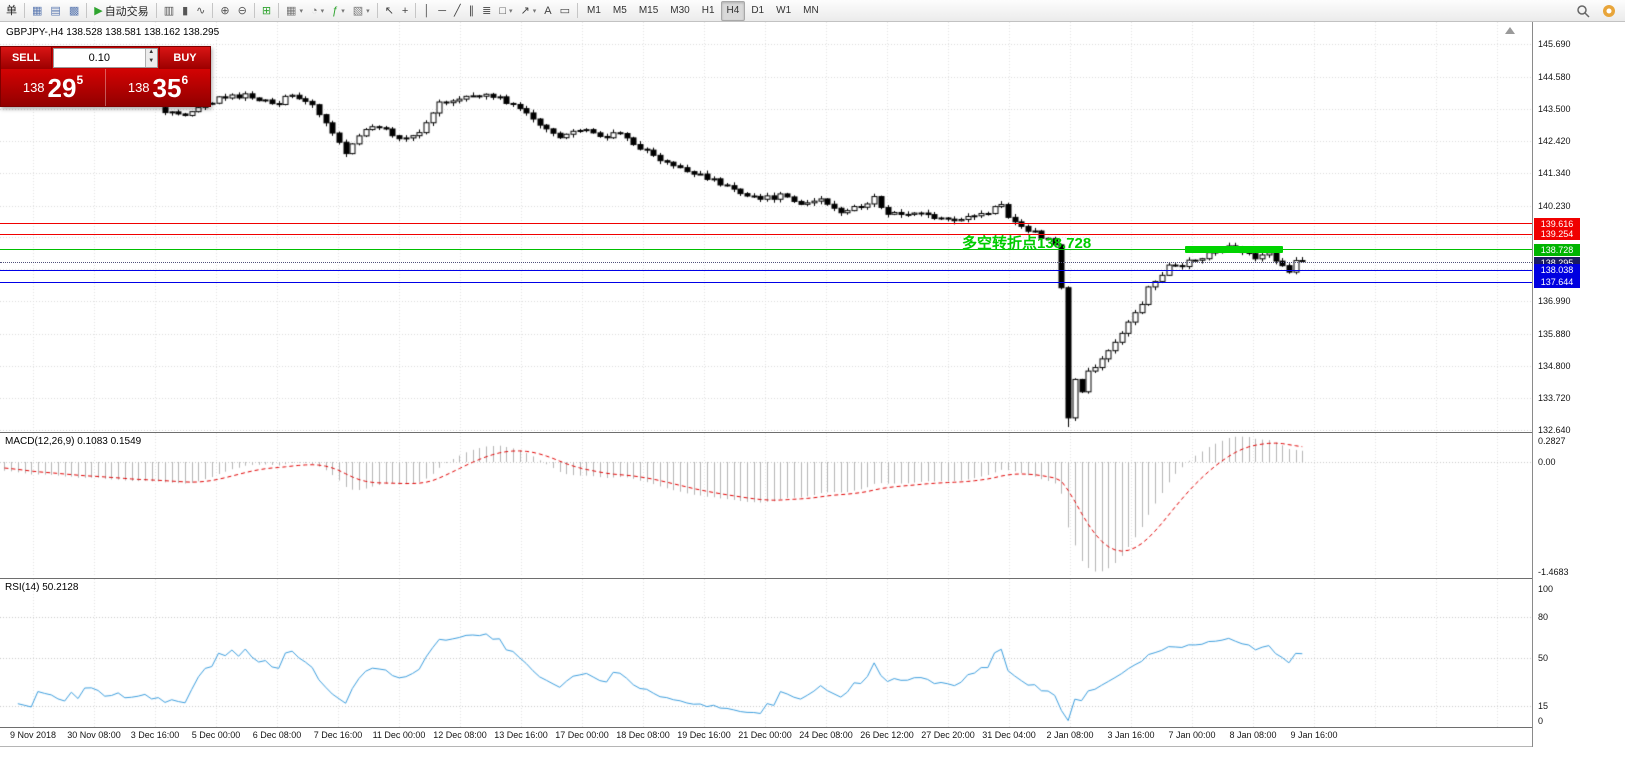  I want to click on trendline-button-icon: ╱, so click(457, 10).